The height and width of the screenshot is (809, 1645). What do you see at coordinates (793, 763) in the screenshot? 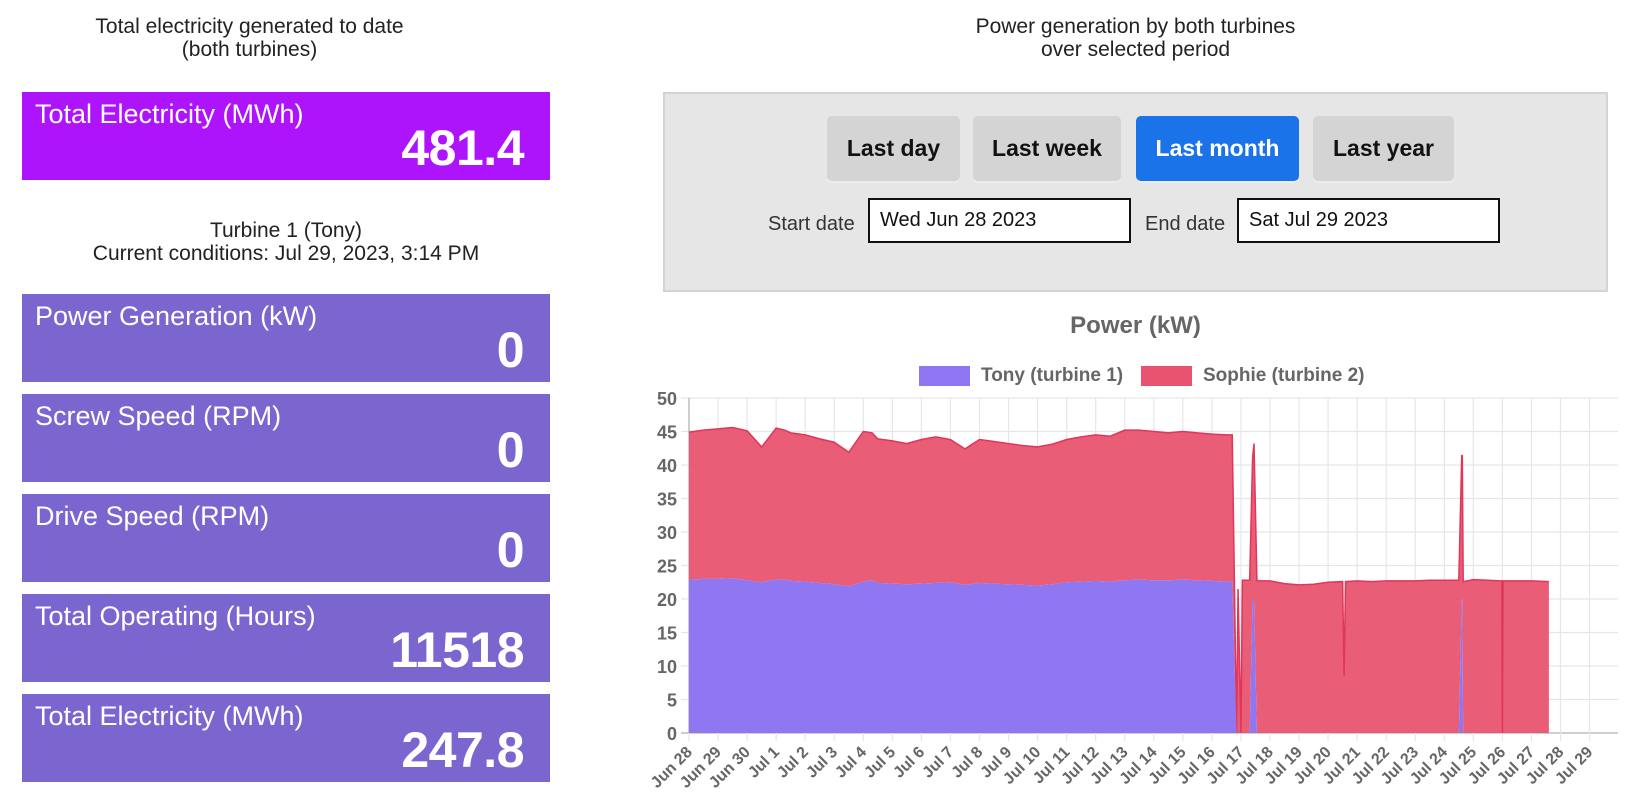
I see `x-tick-label: Jul 2` at bounding box center [793, 763].